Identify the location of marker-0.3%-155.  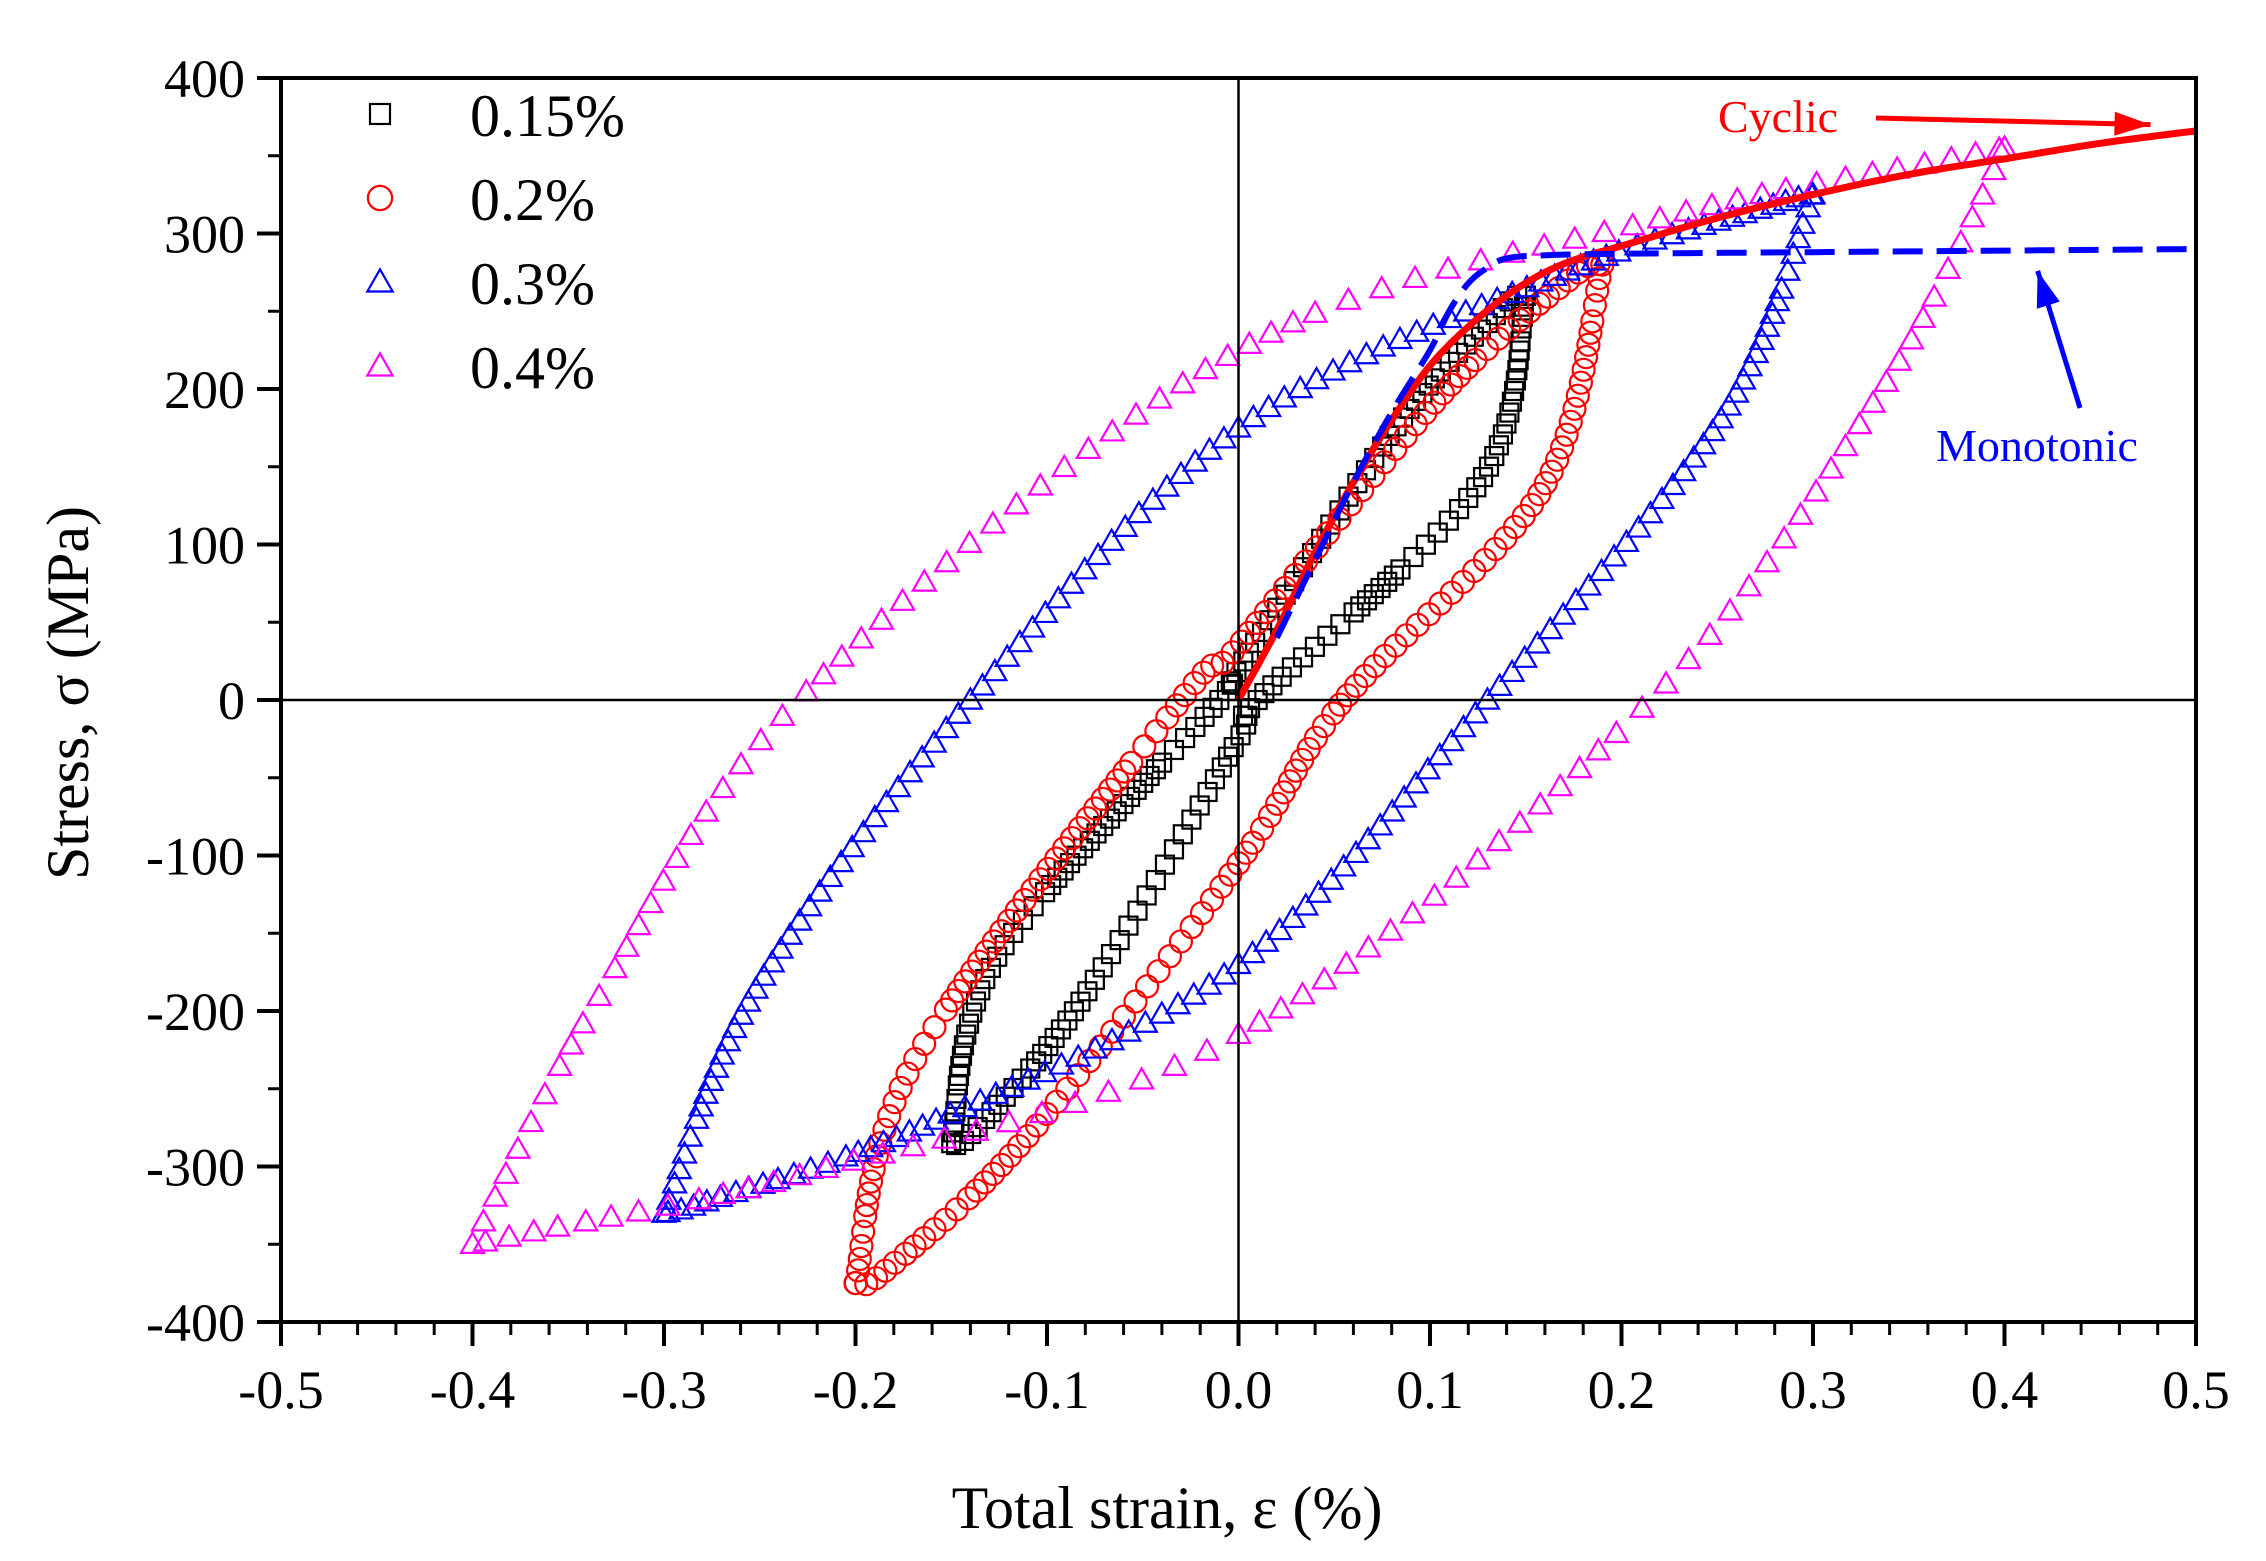
(1178, 1002).